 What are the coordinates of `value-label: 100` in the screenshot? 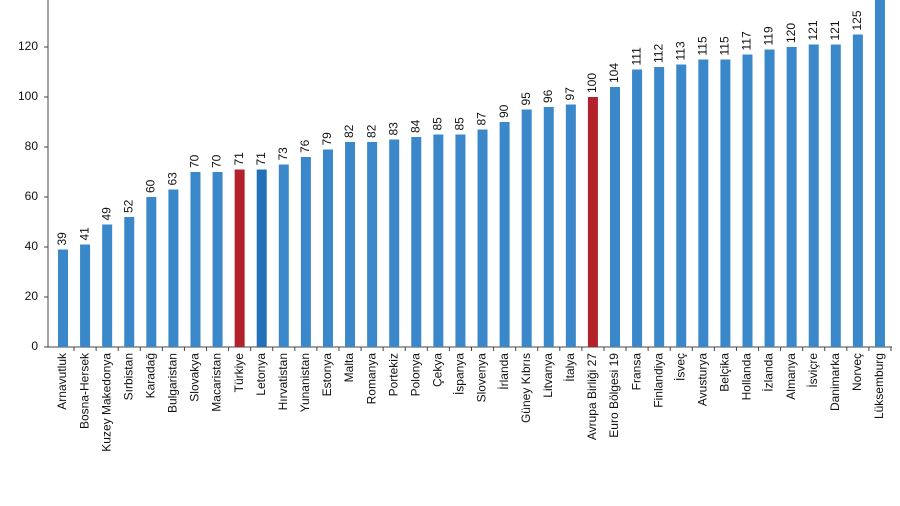 It's located at (592, 83).